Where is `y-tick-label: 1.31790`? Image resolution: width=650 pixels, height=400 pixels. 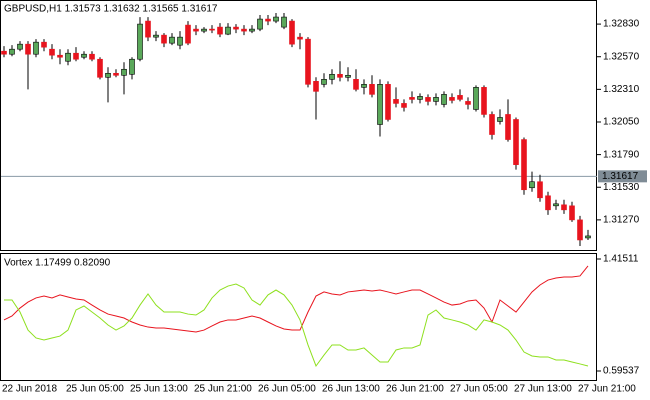 y-tick-label: 1.31790 is located at coordinates (621, 154).